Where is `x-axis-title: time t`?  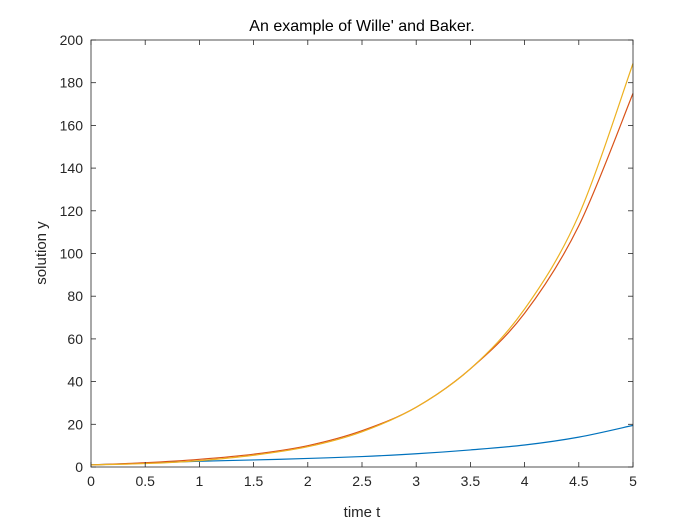
x-axis-title: time t is located at coordinates (363, 512).